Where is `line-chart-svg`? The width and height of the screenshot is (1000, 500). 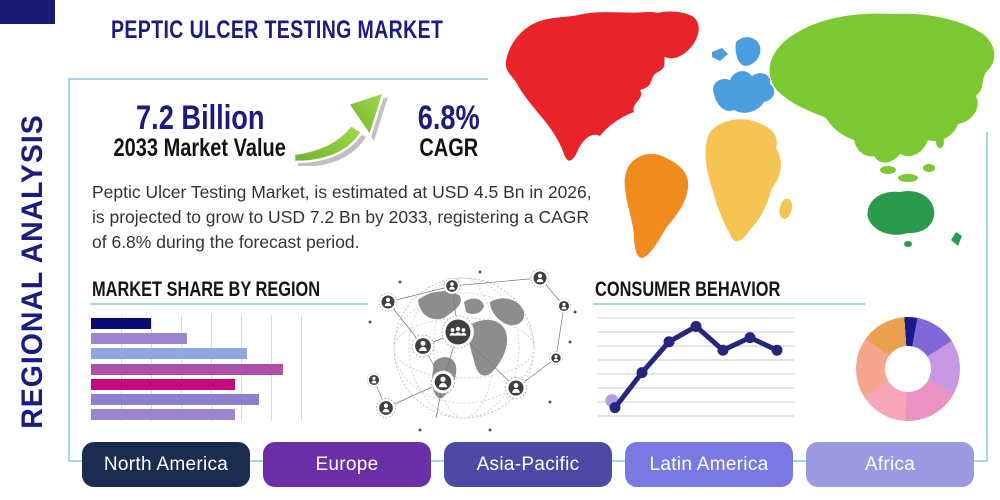
line-chart-svg is located at coordinates (696, 367).